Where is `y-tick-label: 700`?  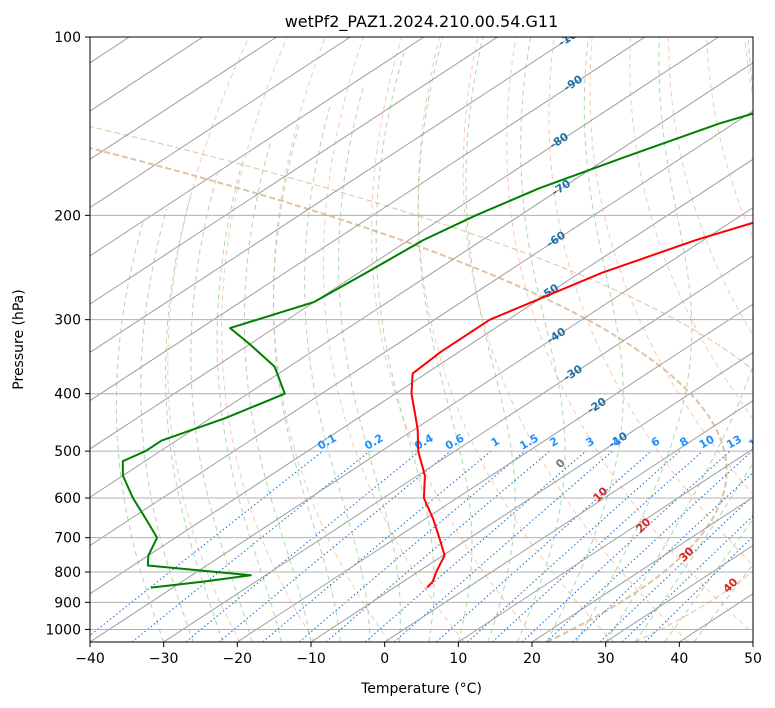
y-tick-label: 700 is located at coordinates (67, 539).